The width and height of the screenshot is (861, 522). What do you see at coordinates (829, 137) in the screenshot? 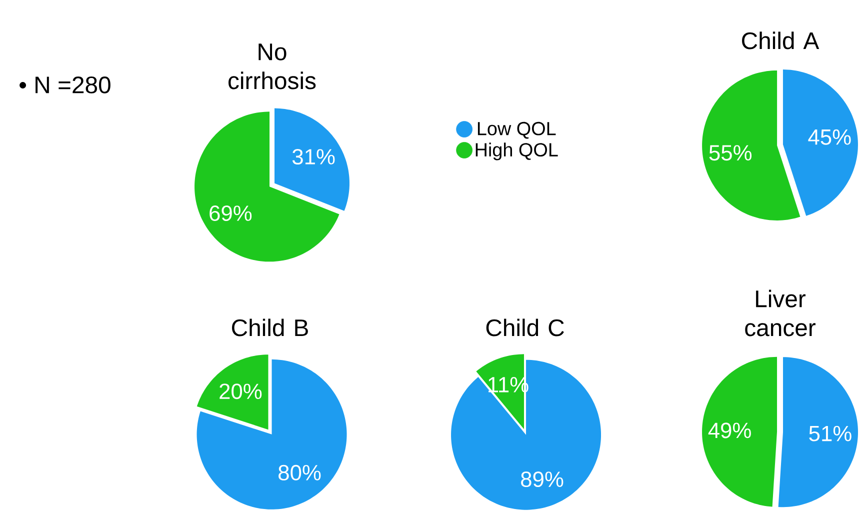
I see `data-label: 45%` at bounding box center [829, 137].